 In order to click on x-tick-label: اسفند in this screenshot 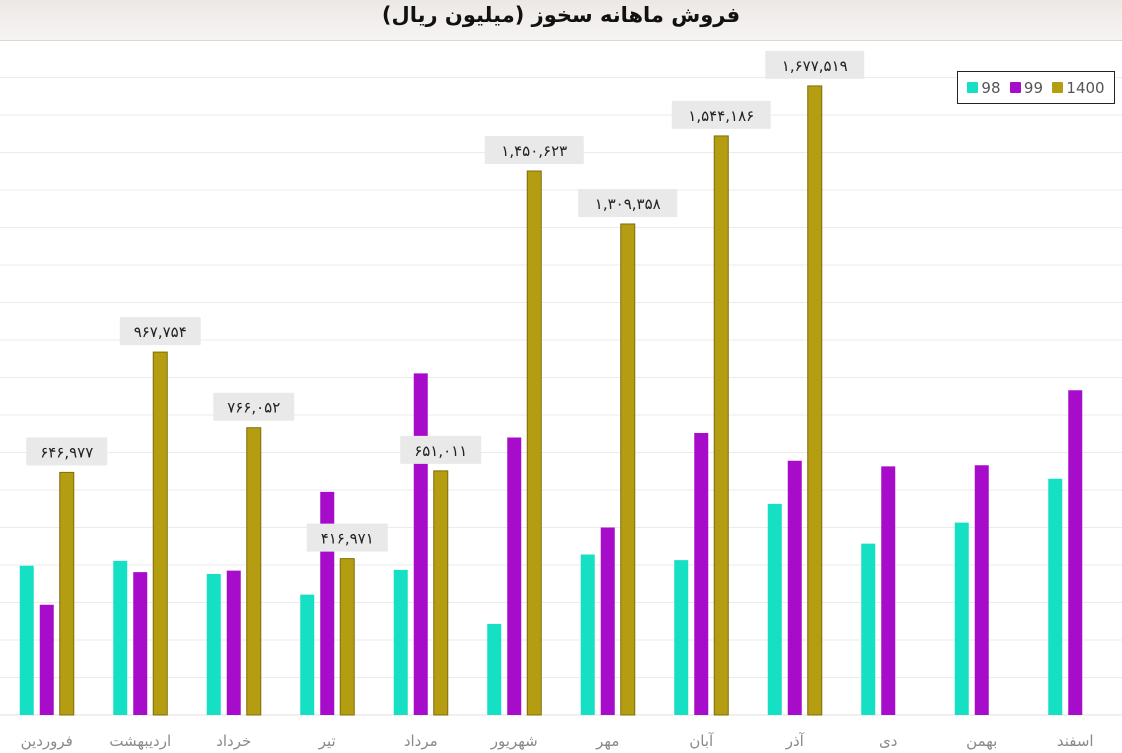, I will do `click(1075, 741)`.